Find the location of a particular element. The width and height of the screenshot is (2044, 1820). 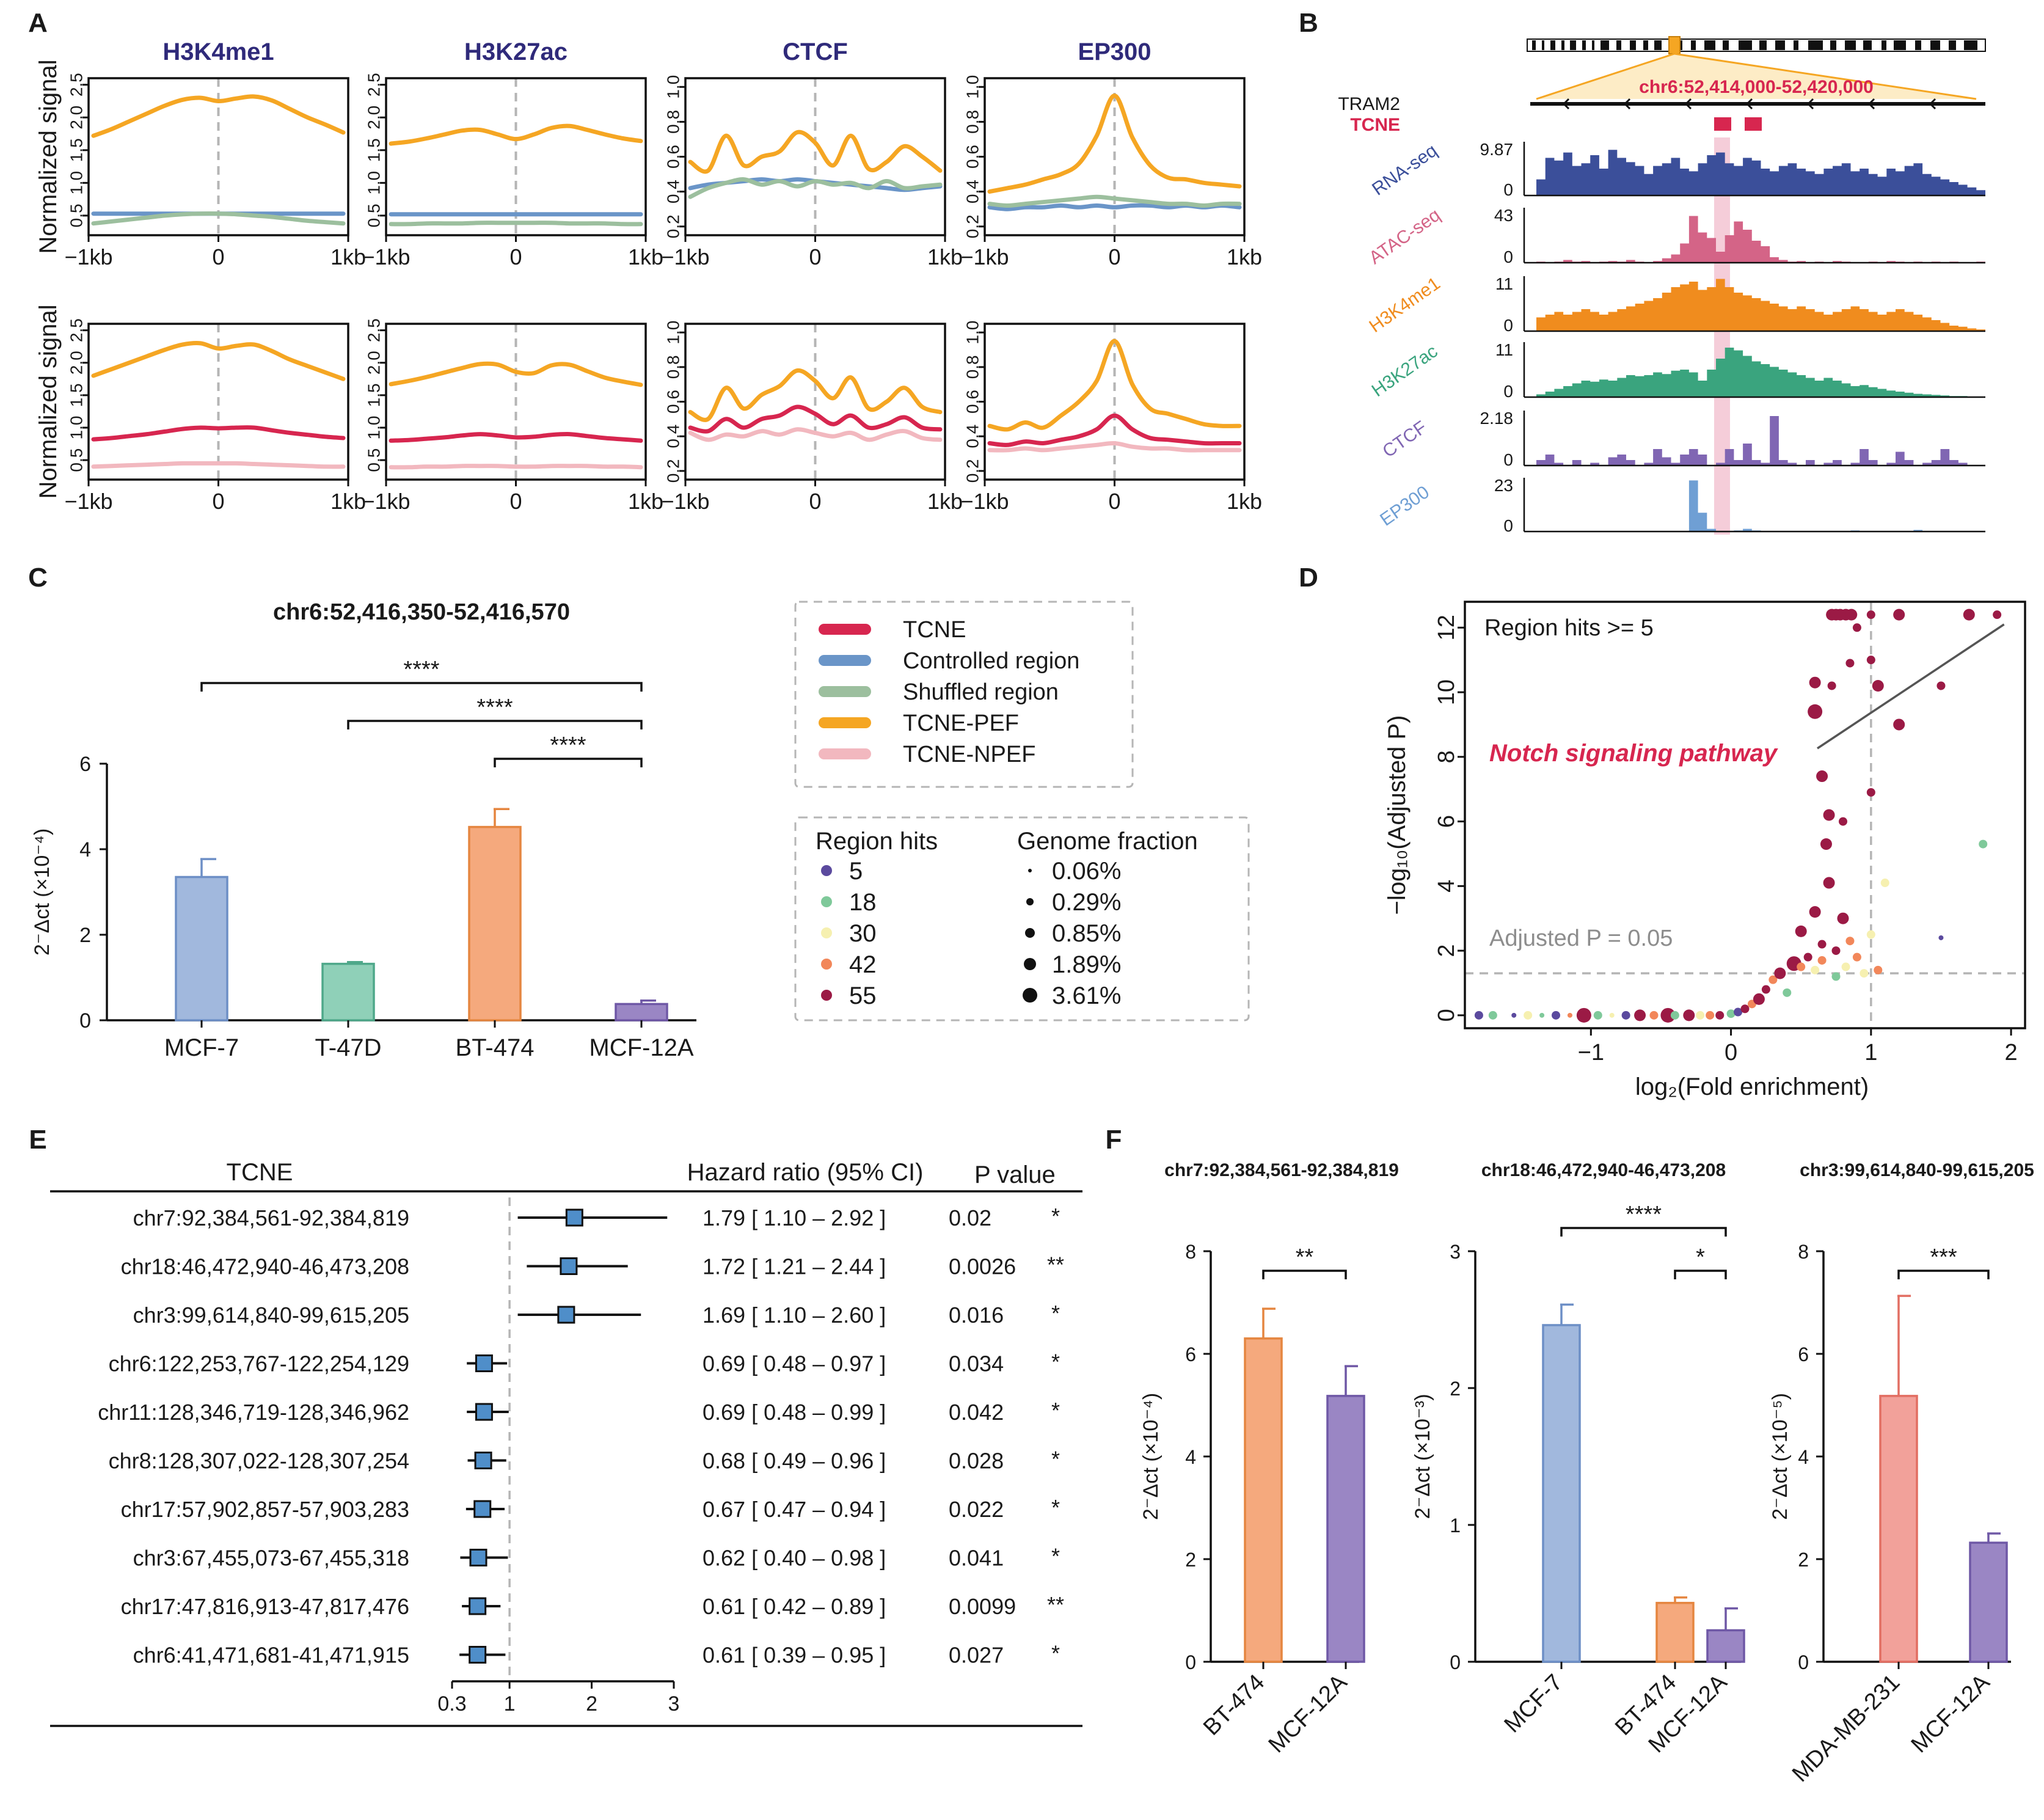

hr-text: 0.67 [ 0.47 – 0.94 ] is located at coordinates (795, 1509).